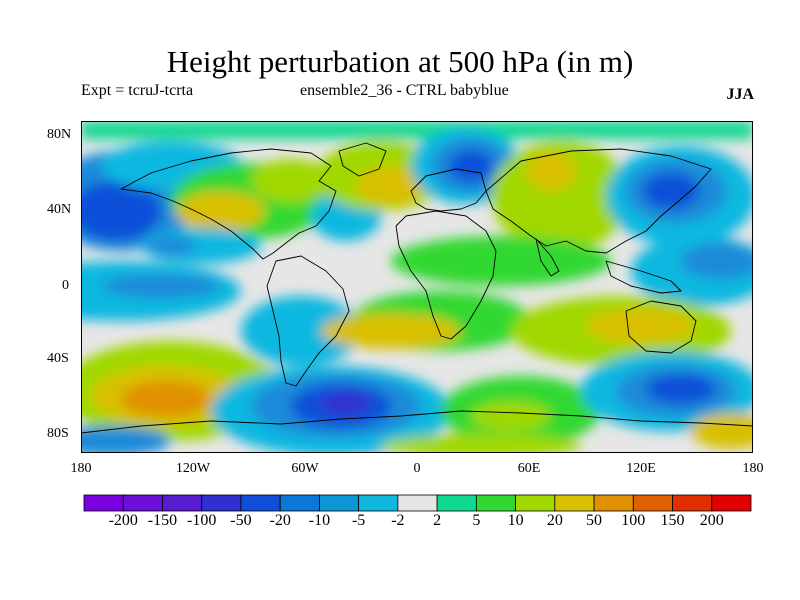 This screenshot has height=600, width=800. I want to click on lon-label-0: 0, so click(417, 468).